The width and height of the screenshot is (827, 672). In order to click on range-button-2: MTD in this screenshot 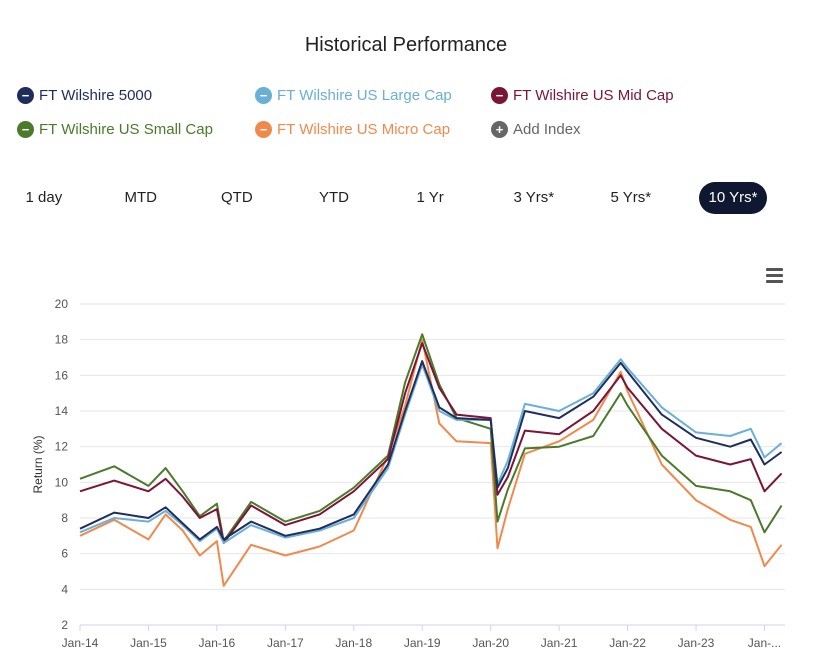, I will do `click(141, 197)`.